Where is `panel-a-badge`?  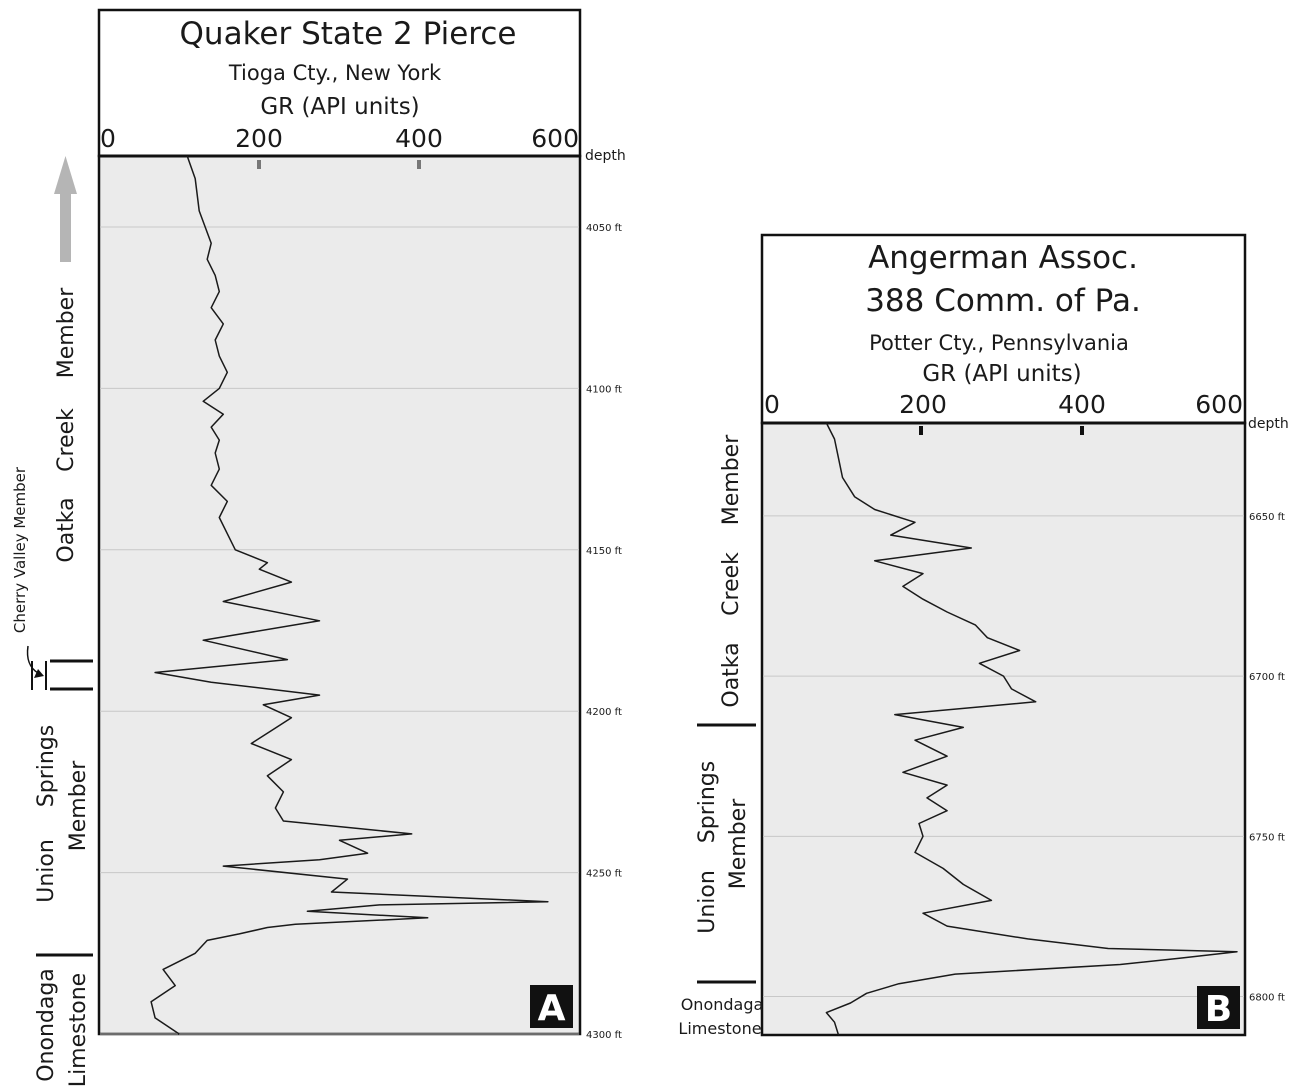 panel-a-badge is located at coordinates (551, 1006).